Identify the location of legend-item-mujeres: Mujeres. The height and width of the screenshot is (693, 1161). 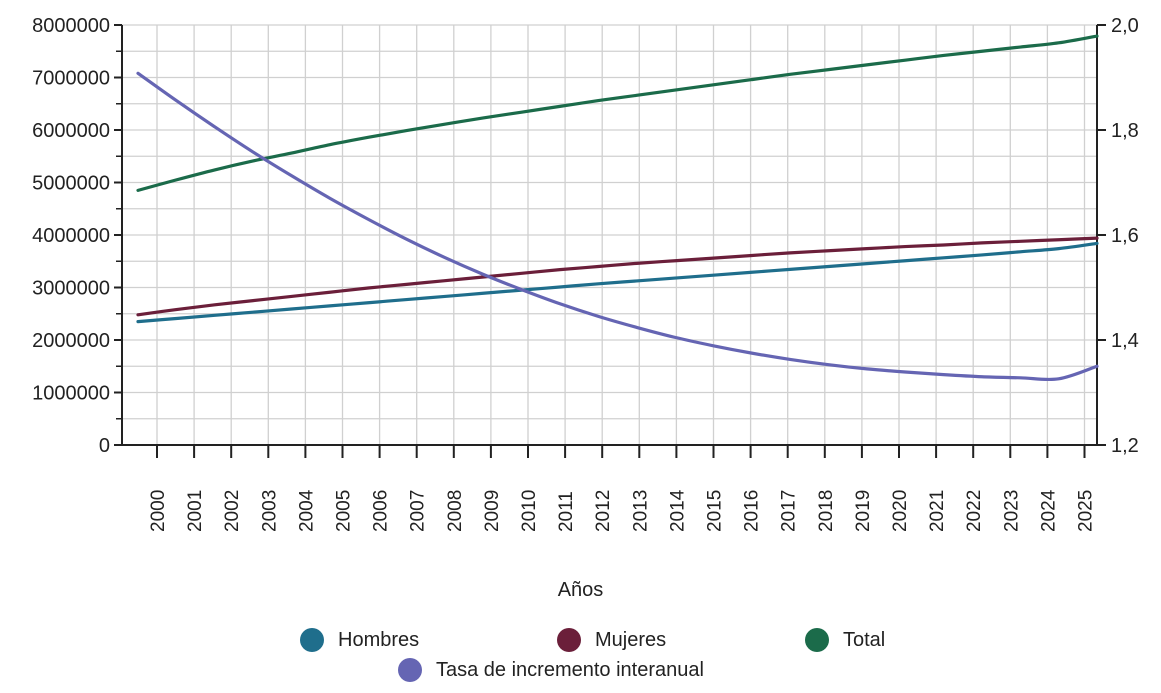
(611, 640).